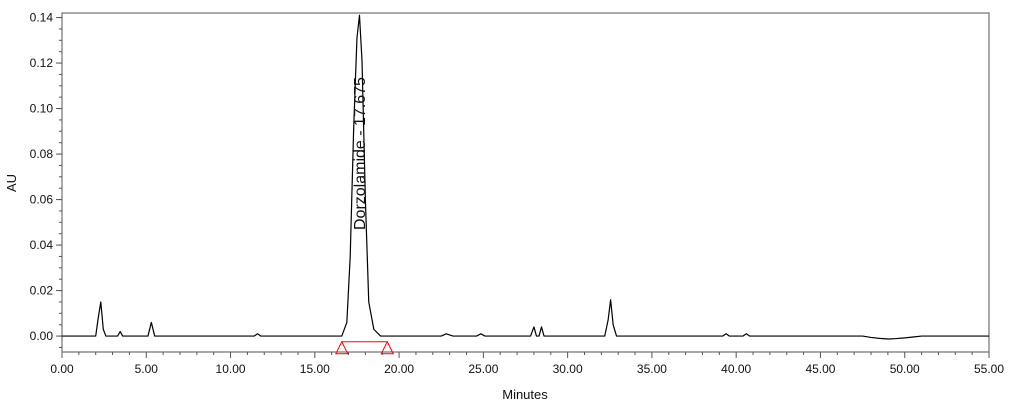 The height and width of the screenshot is (407, 1018). What do you see at coordinates (62, 369) in the screenshot?
I see `x-tick-label: 0.00` at bounding box center [62, 369].